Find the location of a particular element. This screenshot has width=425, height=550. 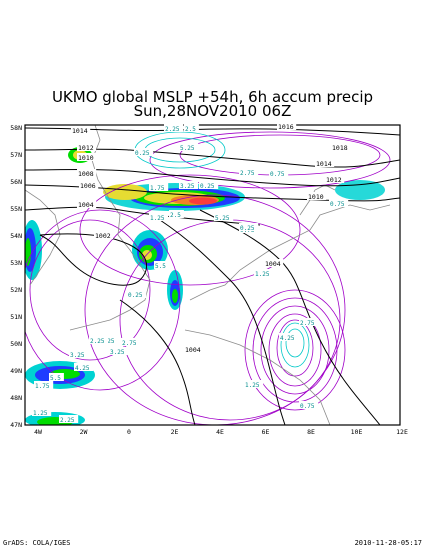

longitude-label: 6E is located at coordinates (266, 432).